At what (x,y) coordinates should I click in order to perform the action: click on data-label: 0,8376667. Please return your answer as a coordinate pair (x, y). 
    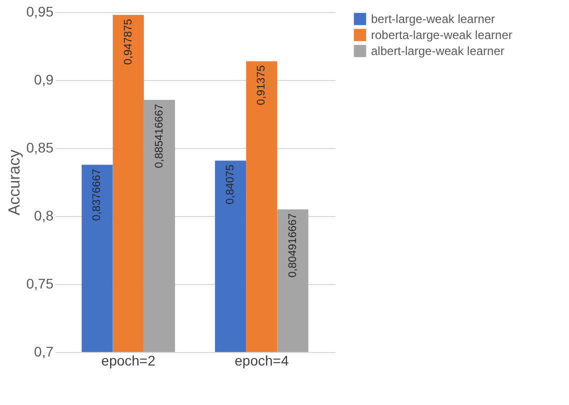
    Looking at the image, I should click on (97, 194).